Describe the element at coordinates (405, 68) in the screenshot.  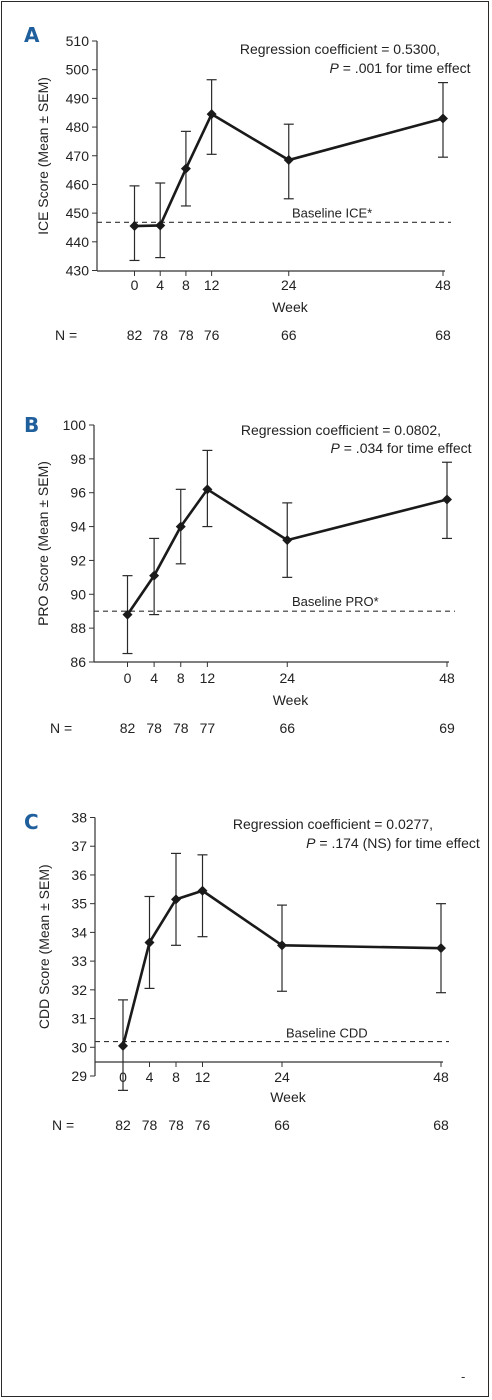
I see `p-text: = .001 for time effect` at that location.